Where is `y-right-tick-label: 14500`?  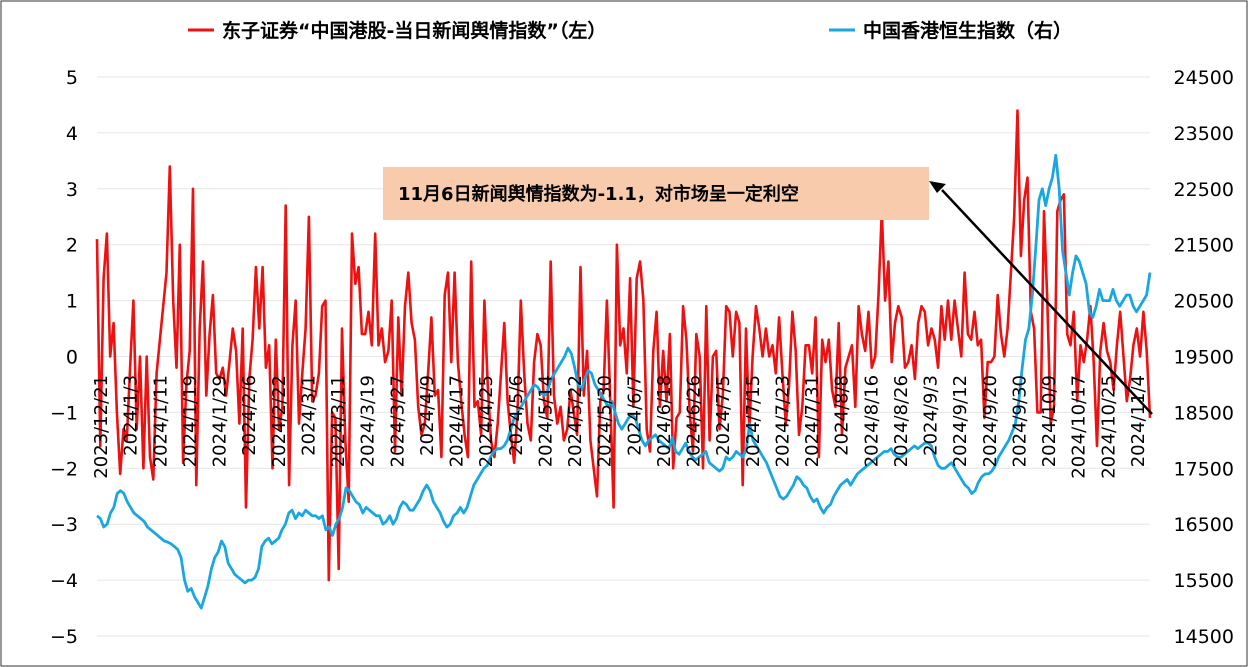 y-right-tick-label: 14500 is located at coordinates (1204, 637).